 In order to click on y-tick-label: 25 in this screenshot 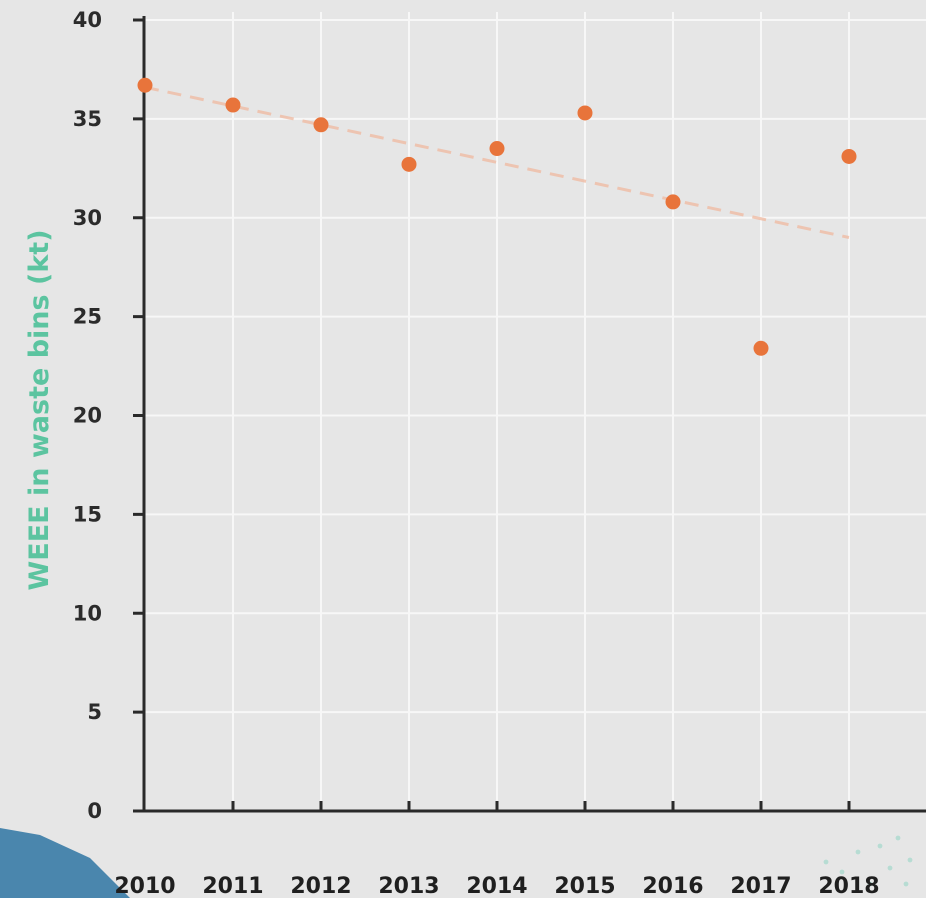, I will do `click(87, 317)`.